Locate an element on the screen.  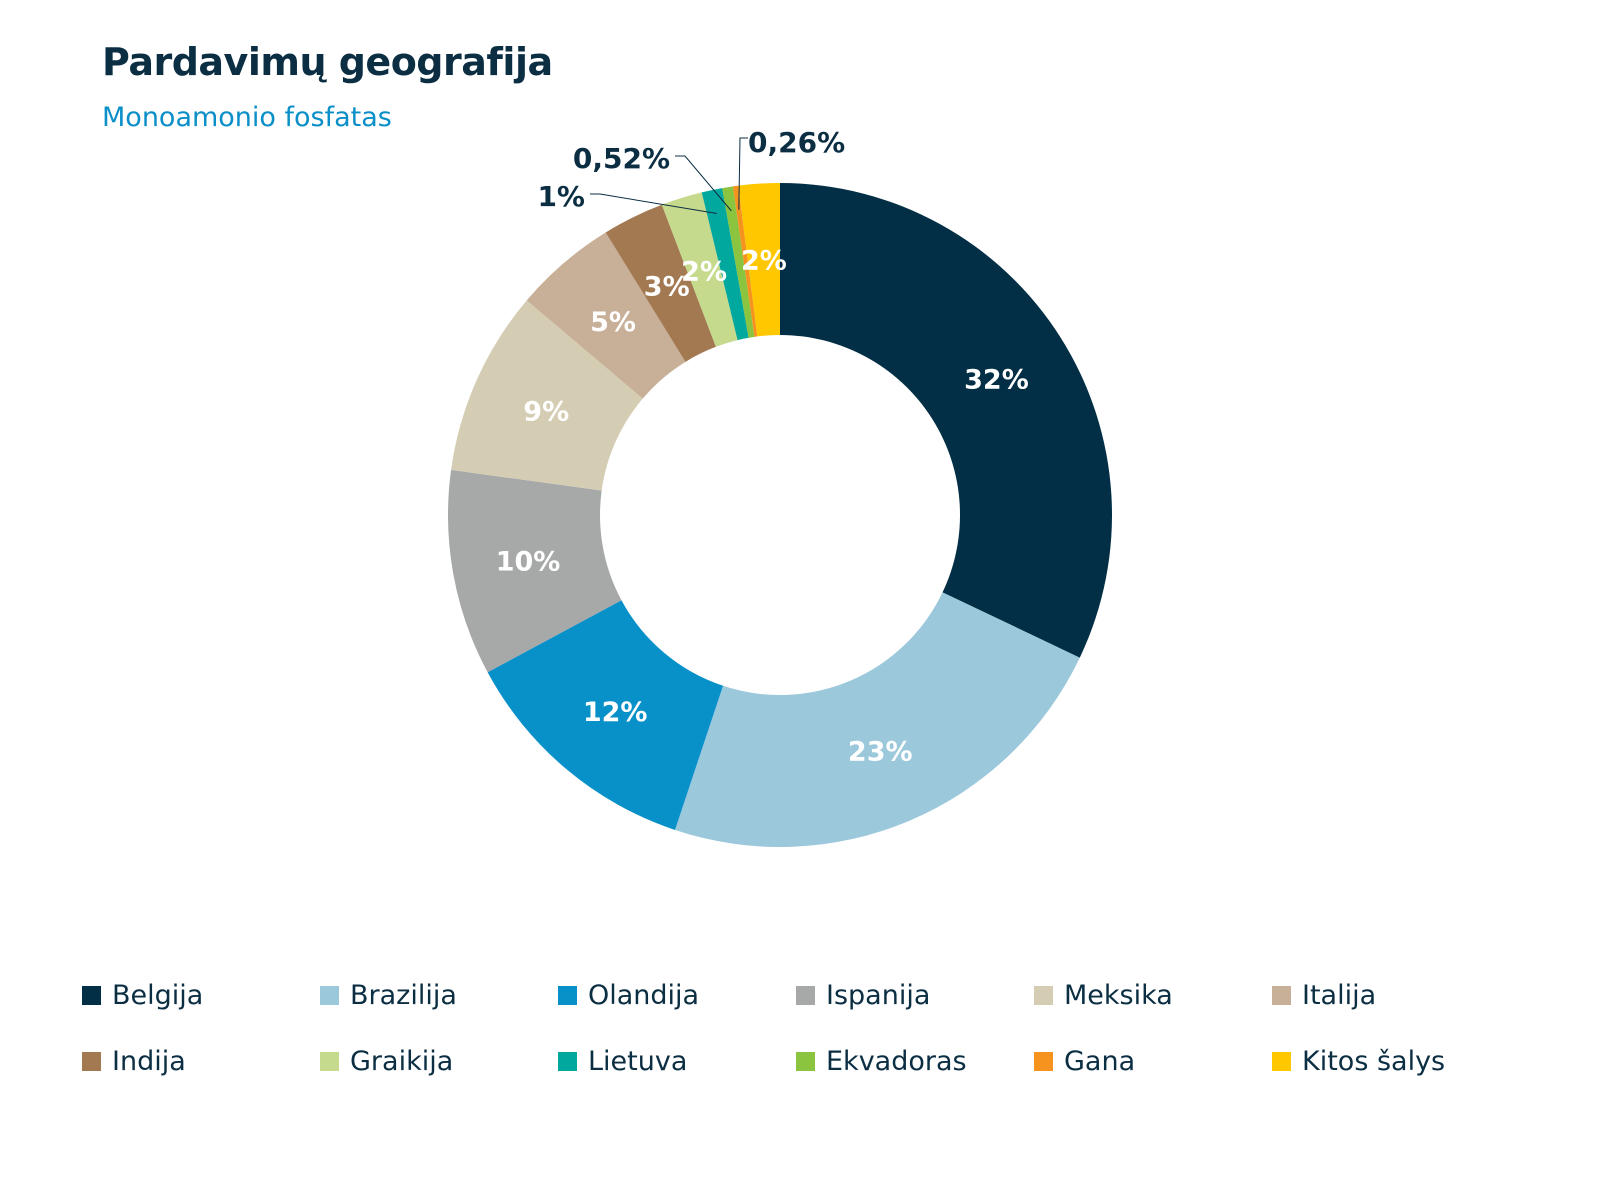
slice-lietuva is located at coordinates (725, 264).